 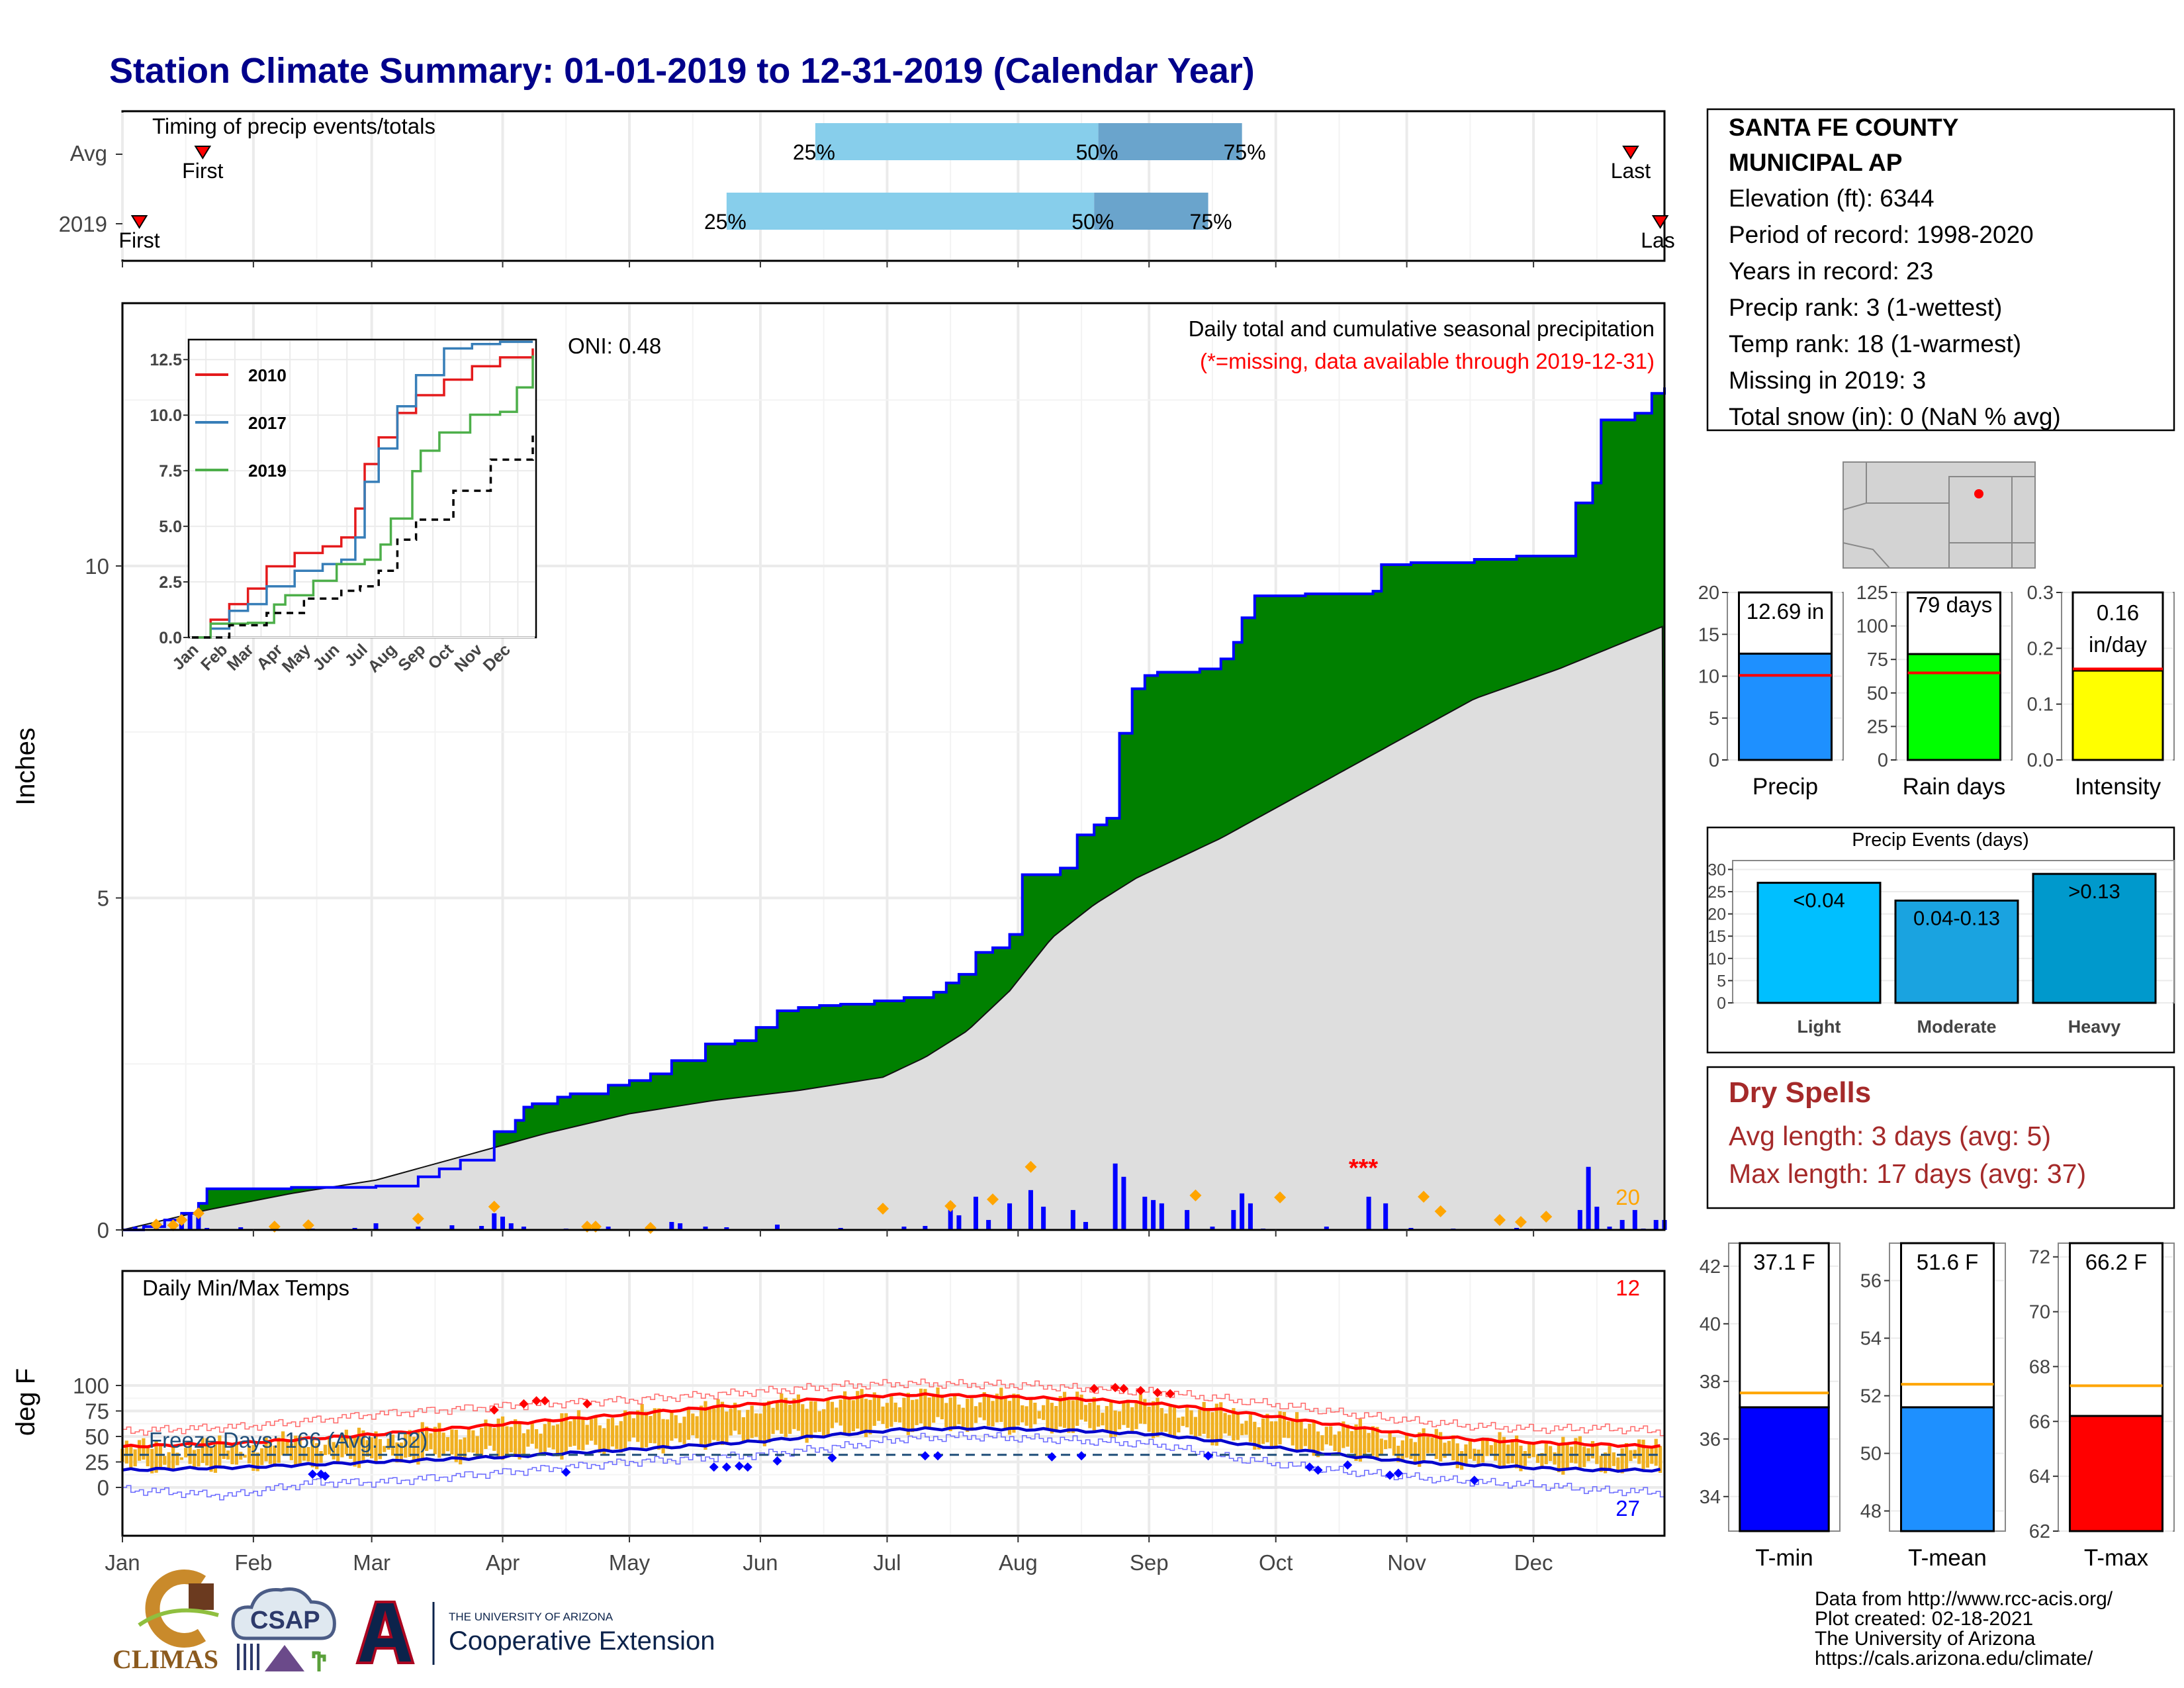 What do you see at coordinates (1871, 1512) in the screenshot?
I see `mini-y-tick-label: 48` at bounding box center [1871, 1512].